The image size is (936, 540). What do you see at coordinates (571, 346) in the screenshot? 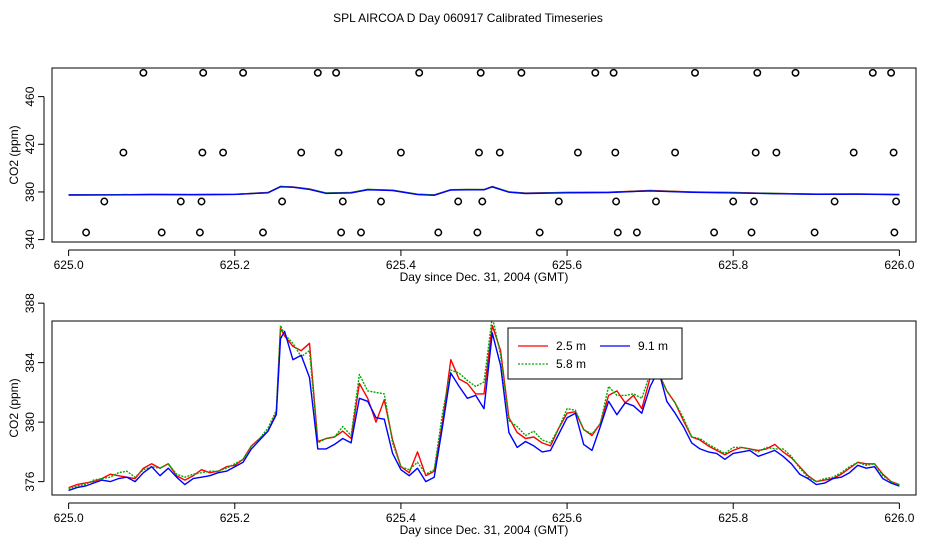
I see `legend-label-2-5m: 2.5 m` at bounding box center [571, 346].